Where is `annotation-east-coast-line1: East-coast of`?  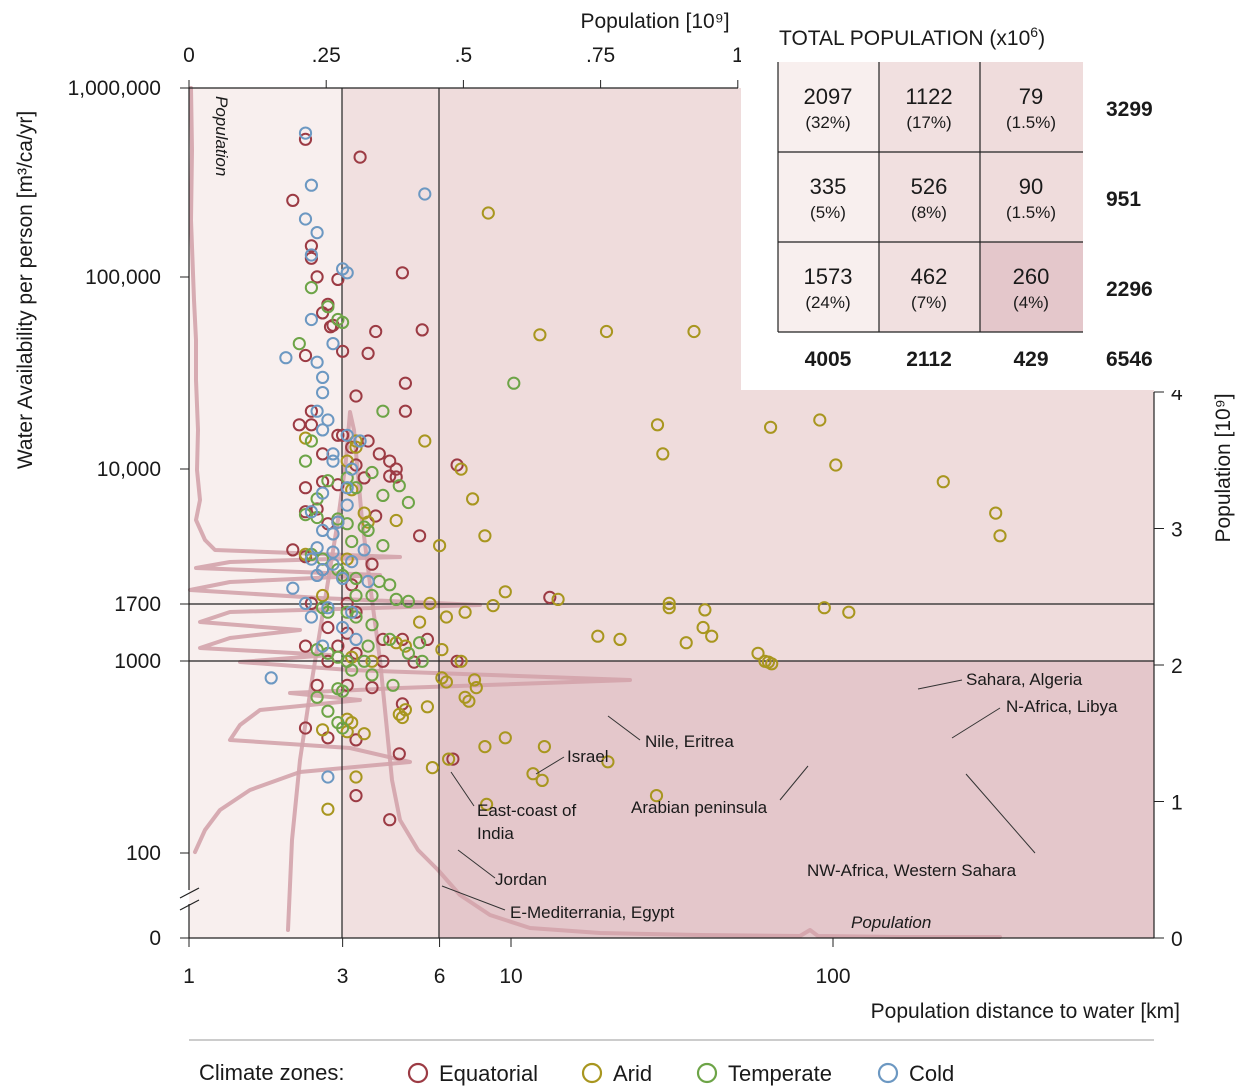 annotation-east-coast-line1: East-coast of is located at coordinates (526, 810).